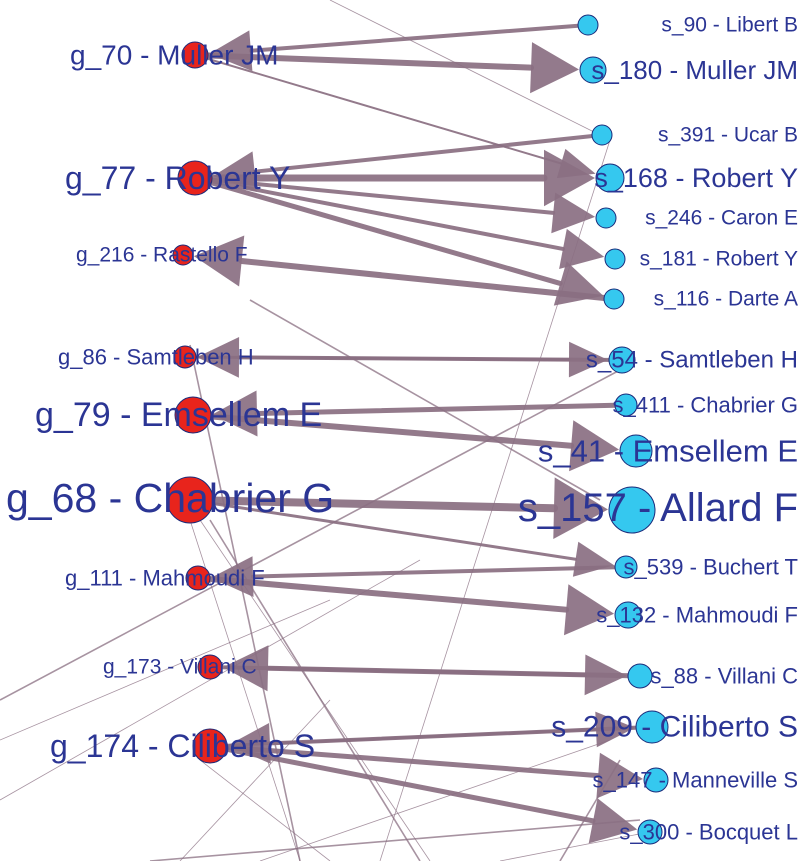  I want to click on edge-g70-s180, so click(363, 61).